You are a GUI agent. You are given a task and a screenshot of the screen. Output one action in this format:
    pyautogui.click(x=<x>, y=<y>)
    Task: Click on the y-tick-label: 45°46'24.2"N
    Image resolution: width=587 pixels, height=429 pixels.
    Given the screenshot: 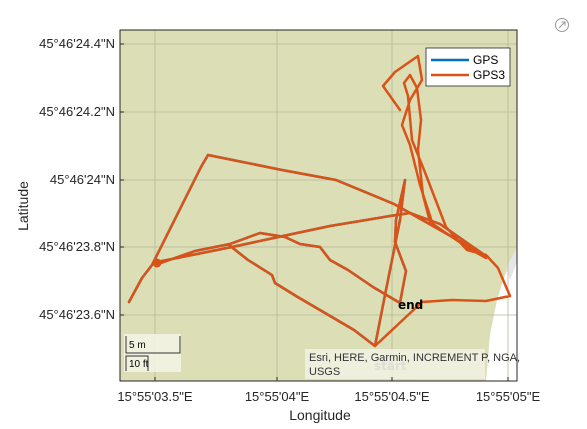 What is the action you would take?
    pyautogui.click(x=77, y=111)
    